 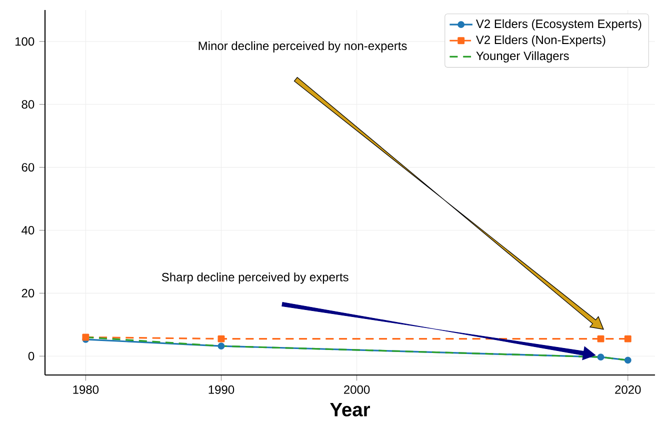 I want to click on x-tick-label: 1980, so click(x=86, y=389).